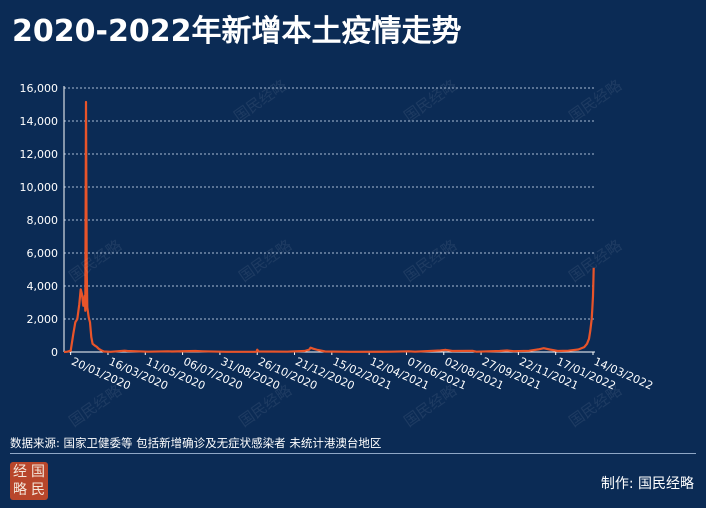  Describe the element at coordinates (647, 484) in the screenshot. I see `credit-label: 制作: 国民经略` at that location.